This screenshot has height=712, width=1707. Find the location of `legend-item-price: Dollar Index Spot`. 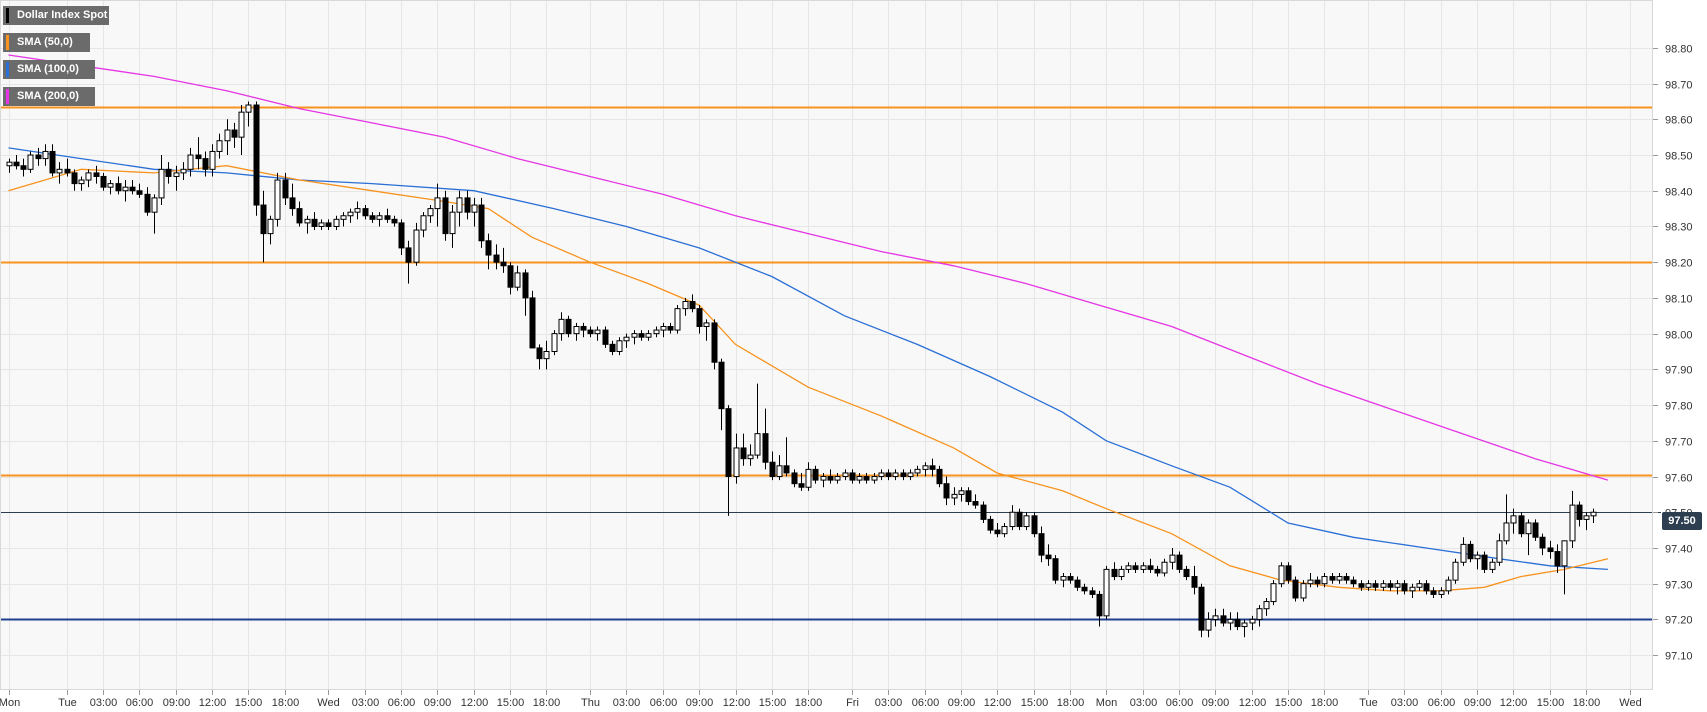

legend-item-price: Dollar Index Spot is located at coordinates (56, 15).